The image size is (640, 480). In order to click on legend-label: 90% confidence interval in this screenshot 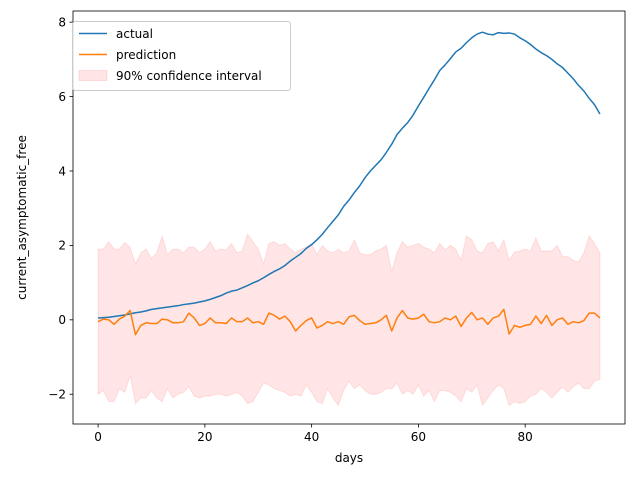, I will do `click(189, 76)`.